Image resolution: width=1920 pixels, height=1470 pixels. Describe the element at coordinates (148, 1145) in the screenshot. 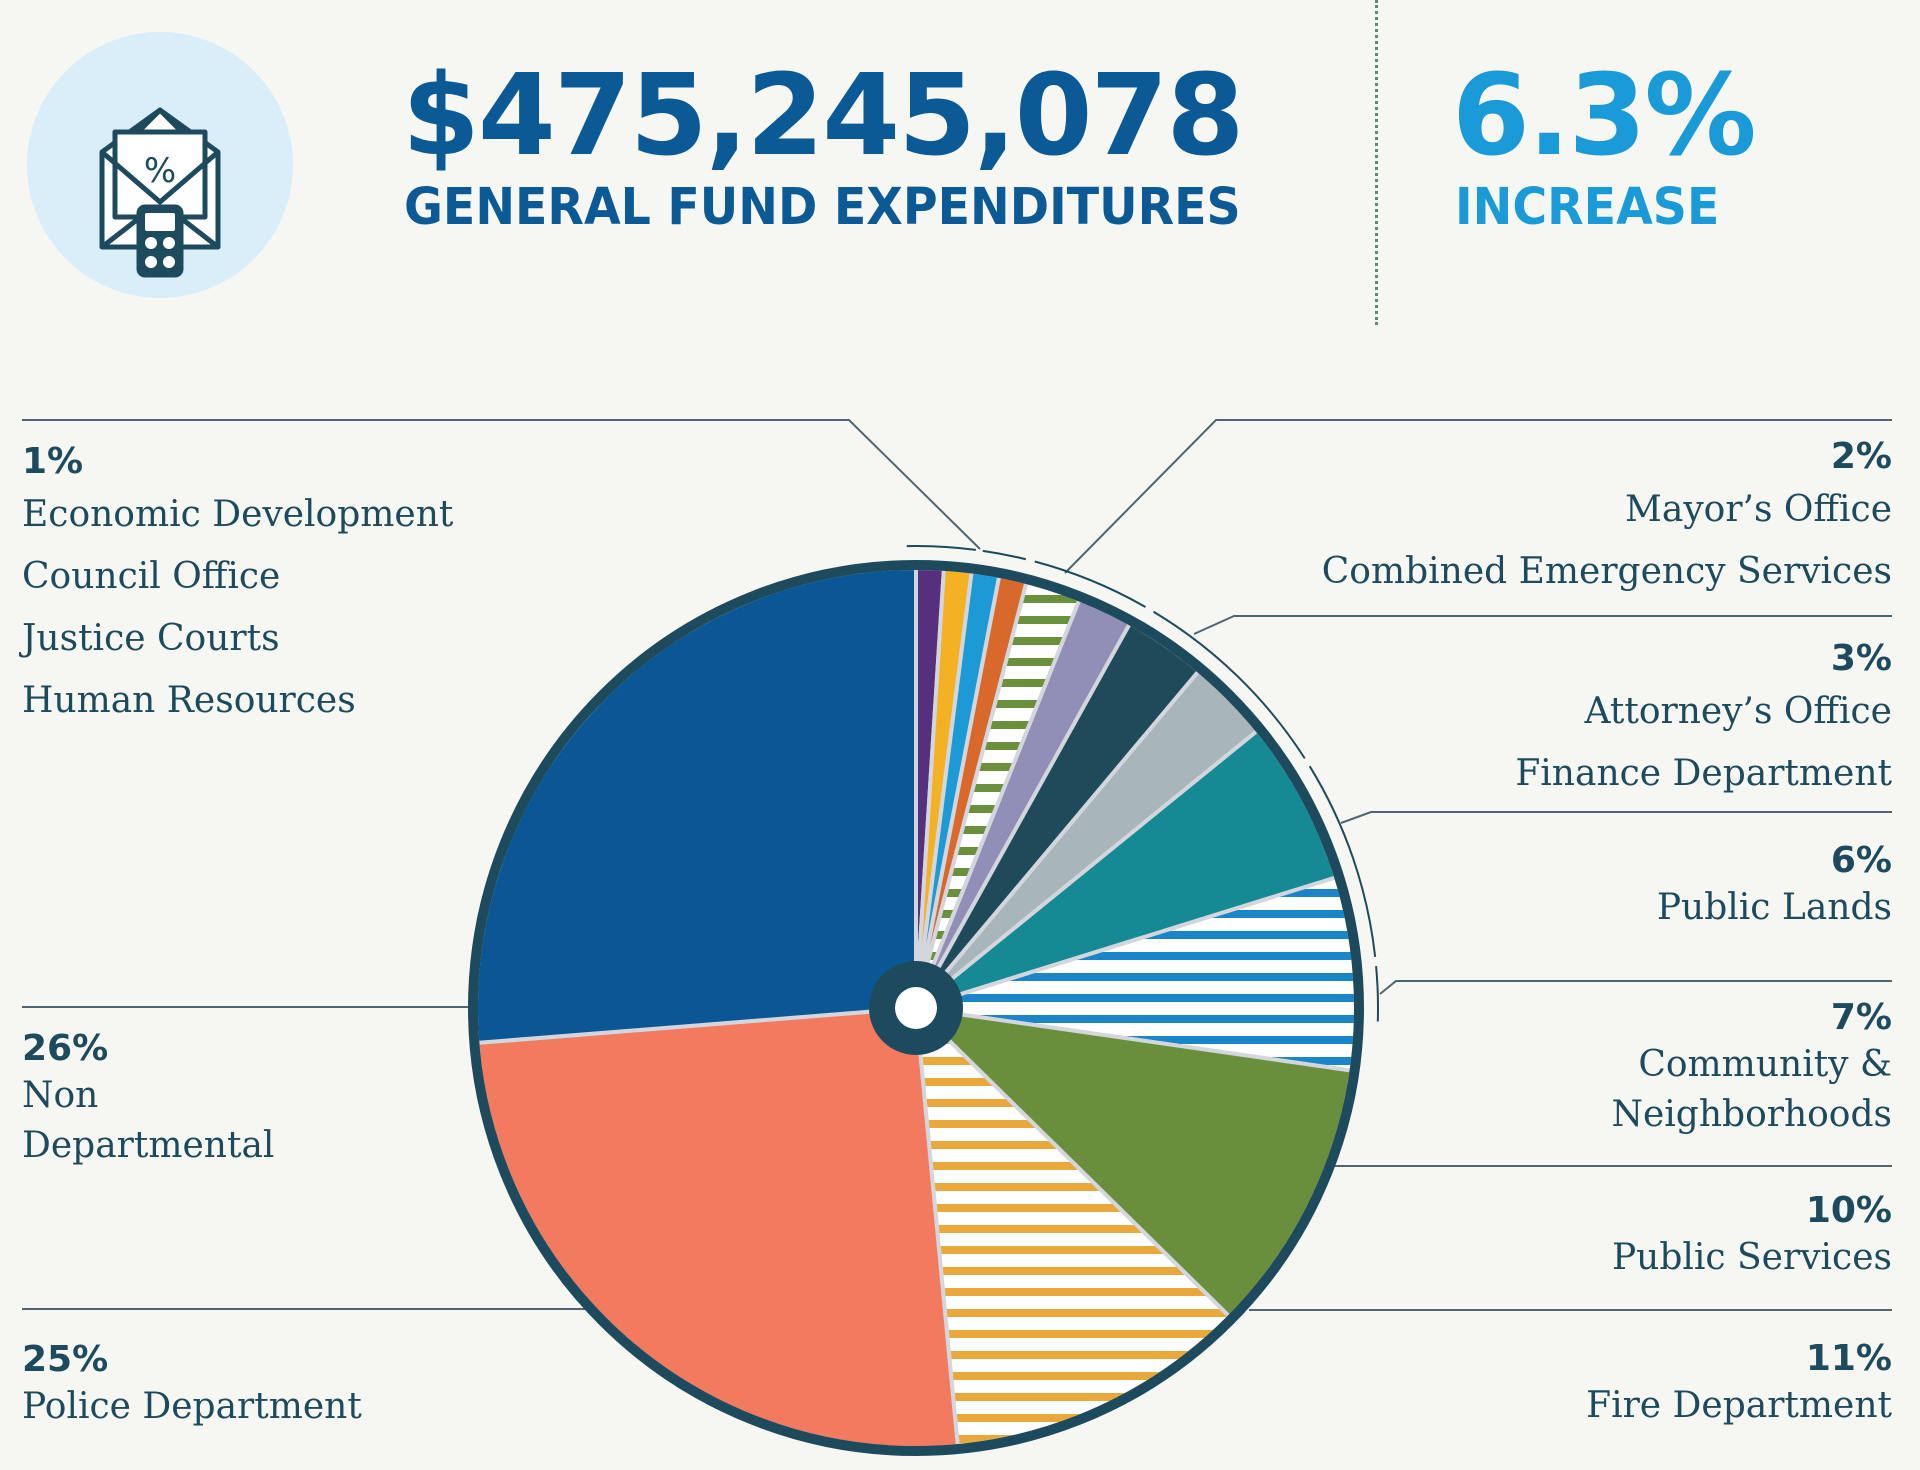

I see `legend-label: Departmental` at that location.